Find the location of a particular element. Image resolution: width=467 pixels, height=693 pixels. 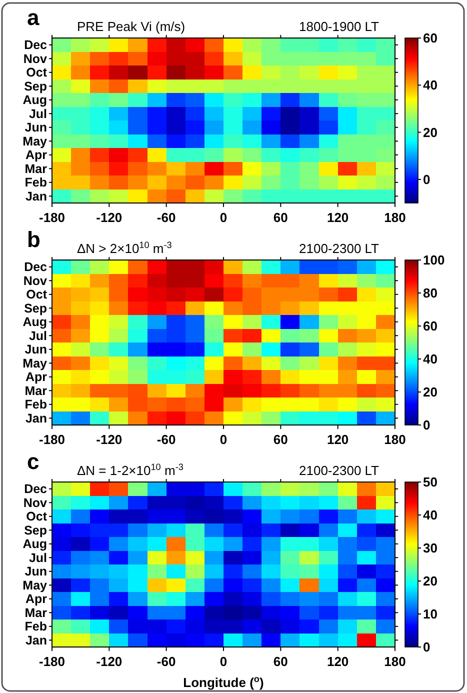

text: ΔN = 1-2×10$^{10}$ m$^{-3}$ is located at coordinates (130, 470).